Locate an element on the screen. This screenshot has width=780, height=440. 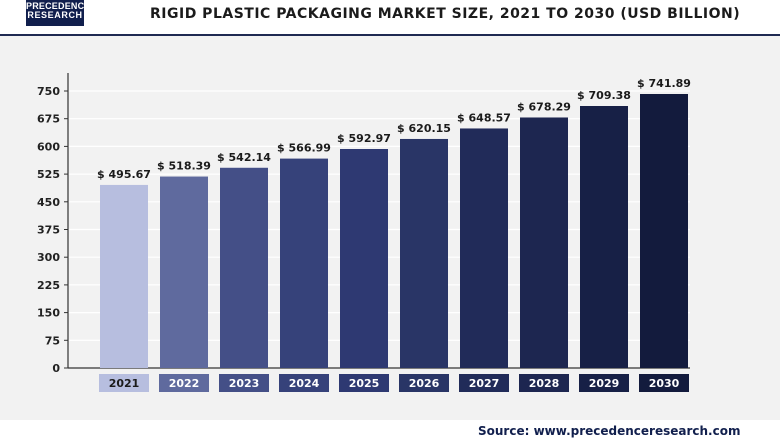
logo-line-2: RESEARCH is located at coordinates (55, 15).